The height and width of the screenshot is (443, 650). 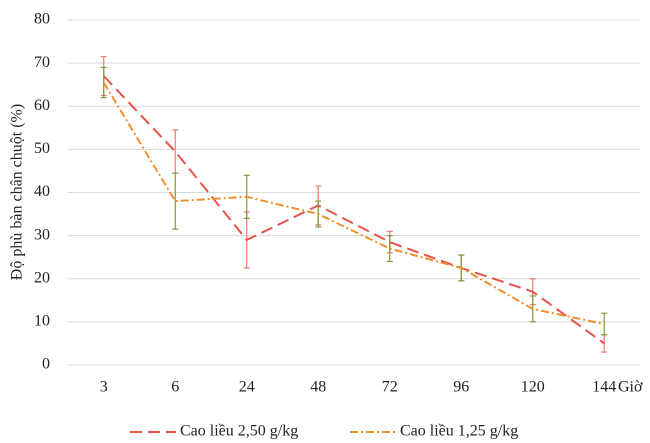 I want to click on x-tick-label: 72, so click(x=390, y=387).